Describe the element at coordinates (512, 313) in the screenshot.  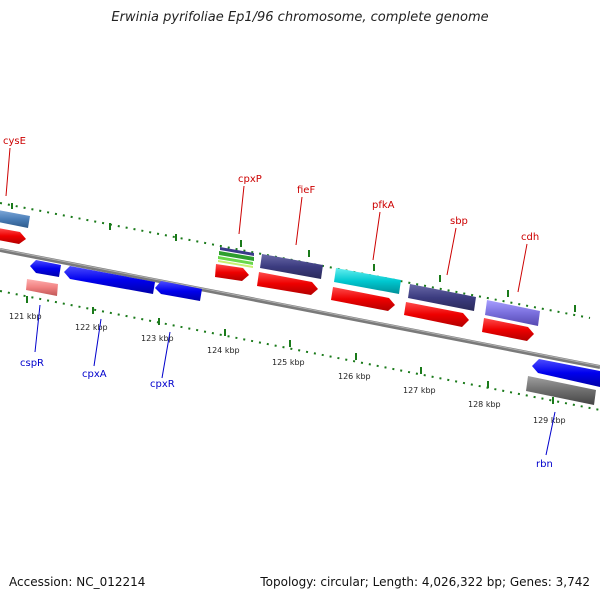
I see `gene-cdh-block` at that location.